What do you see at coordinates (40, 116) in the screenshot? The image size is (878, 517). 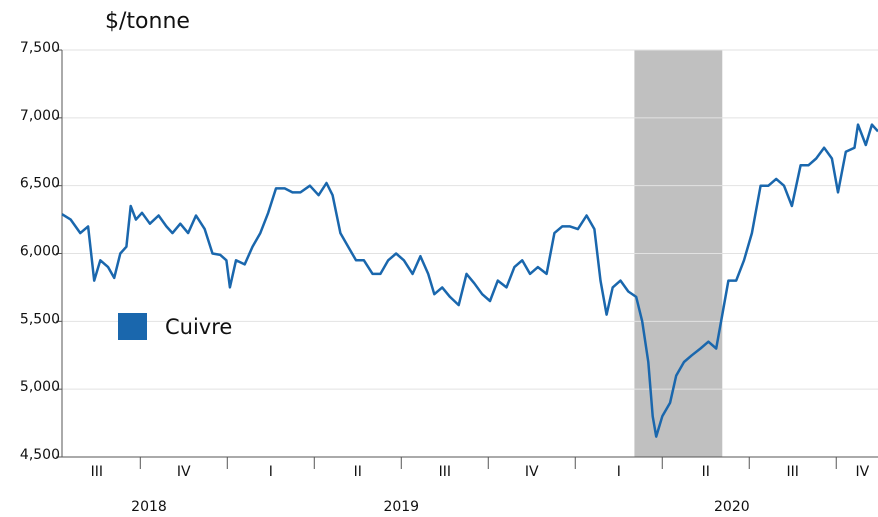 I see `y-tick-label: 7,000` at bounding box center [40, 116].